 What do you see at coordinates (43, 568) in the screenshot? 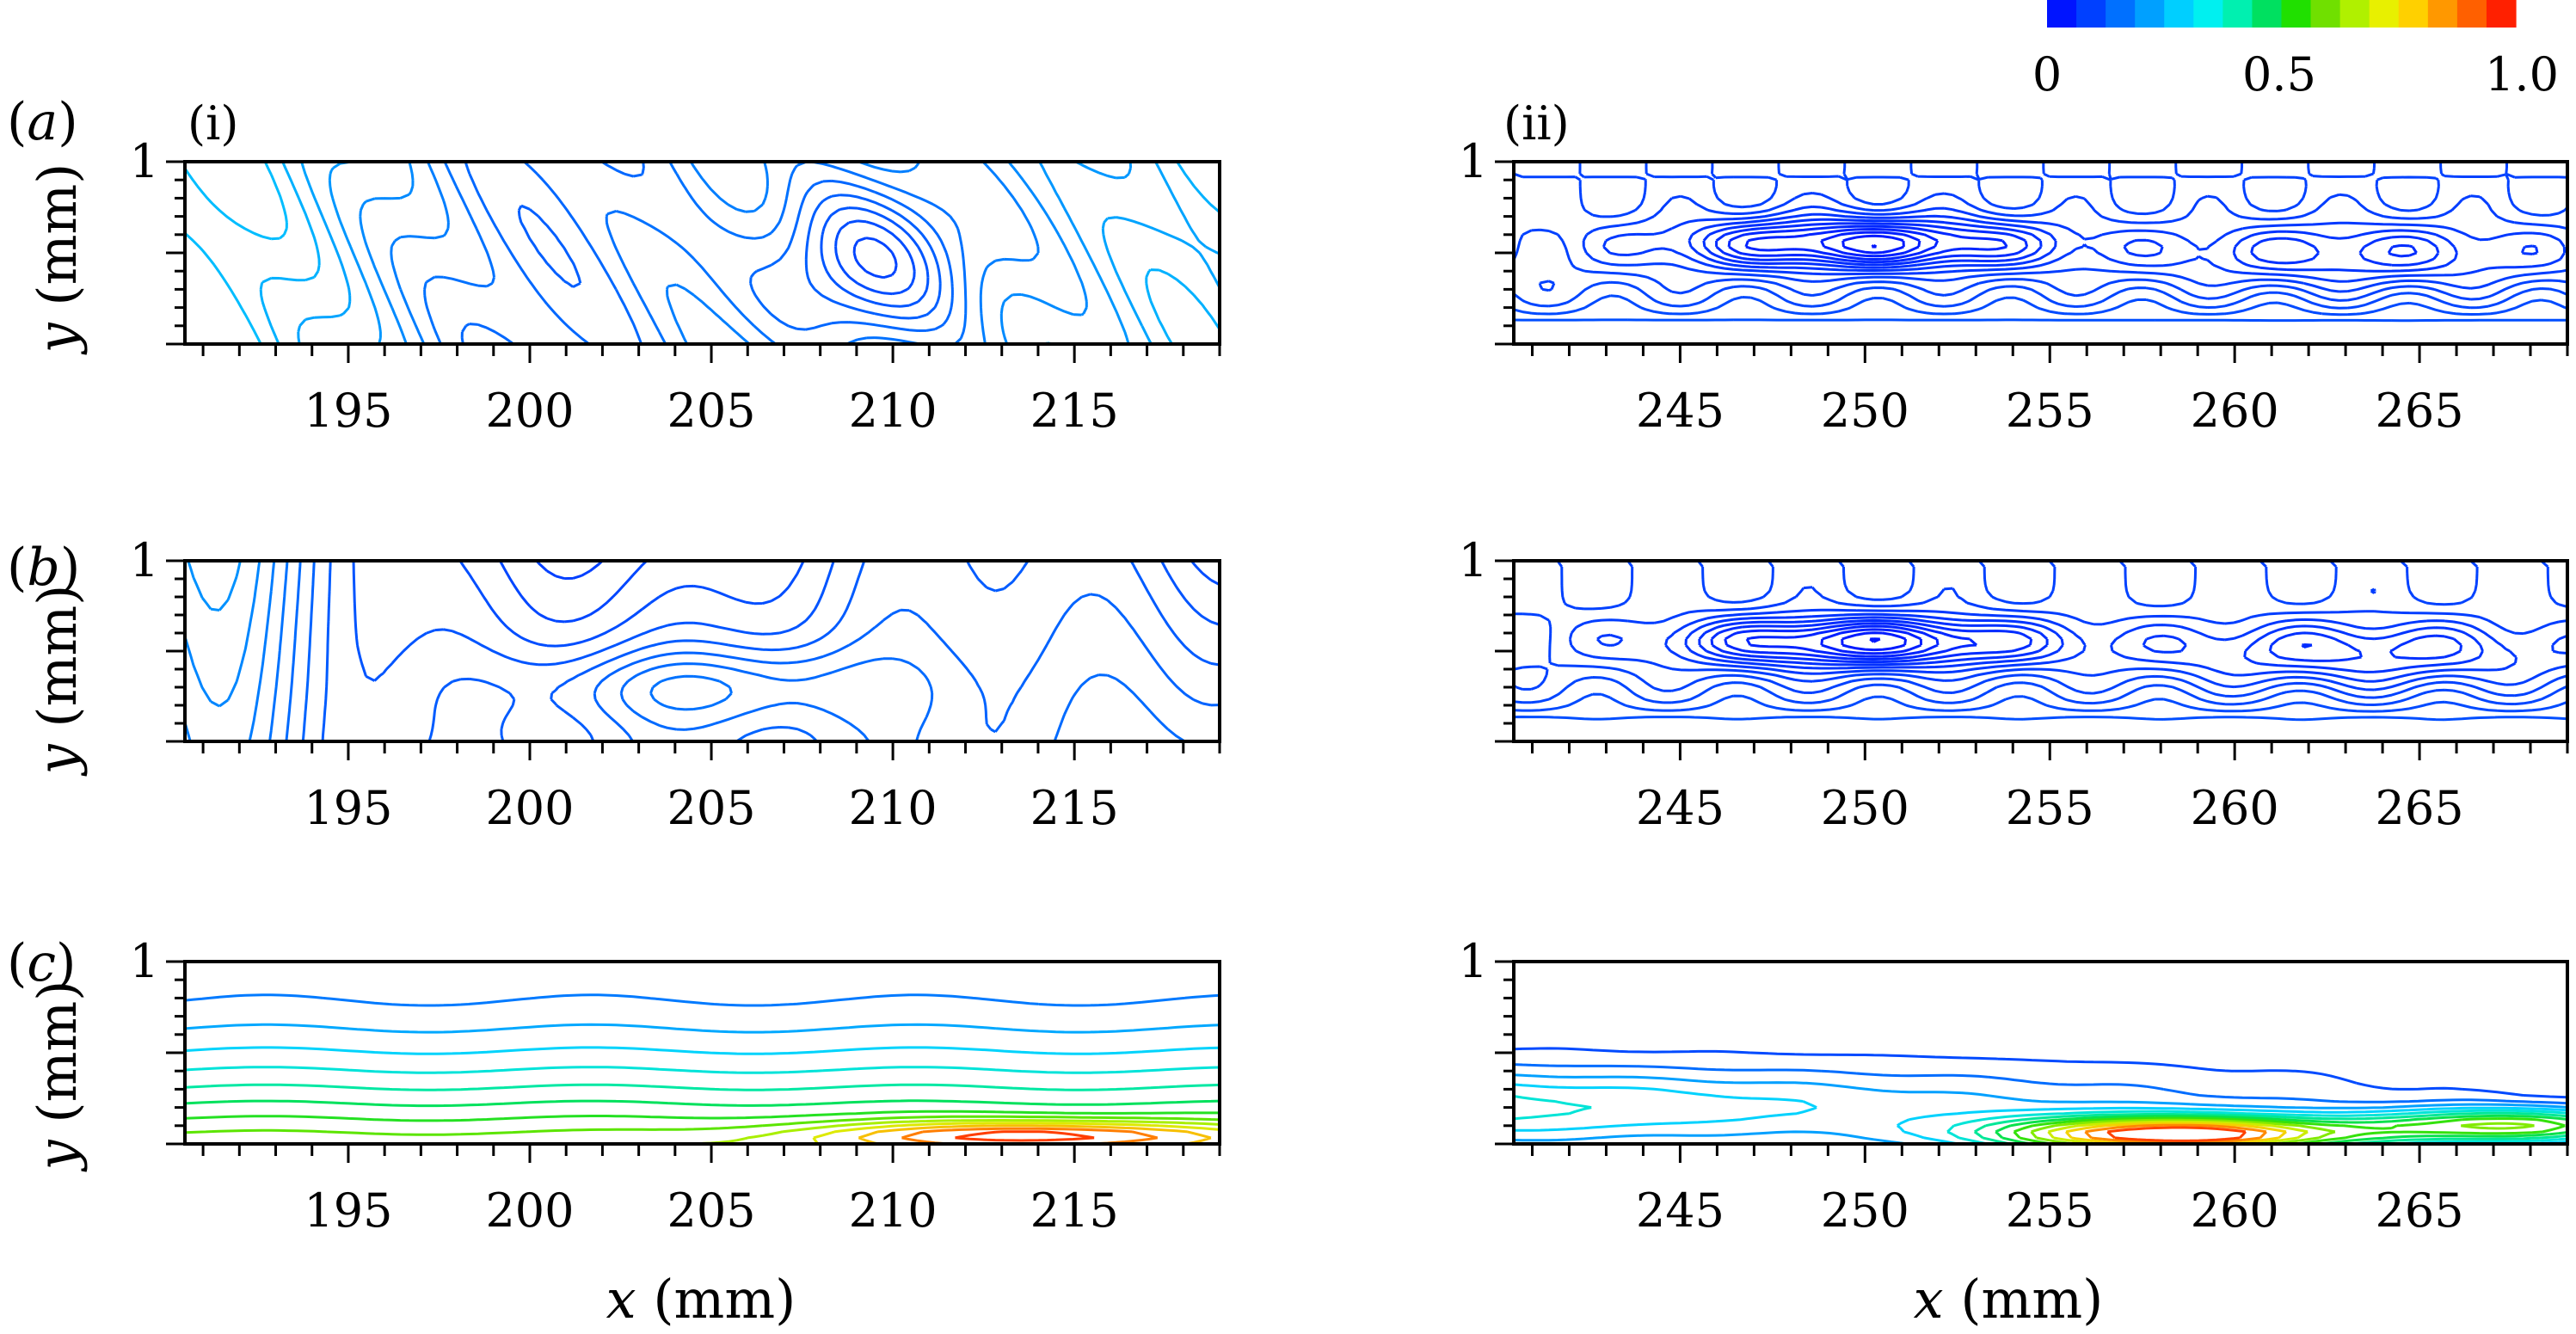
I see `row-label-b: (b)` at bounding box center [43, 568].